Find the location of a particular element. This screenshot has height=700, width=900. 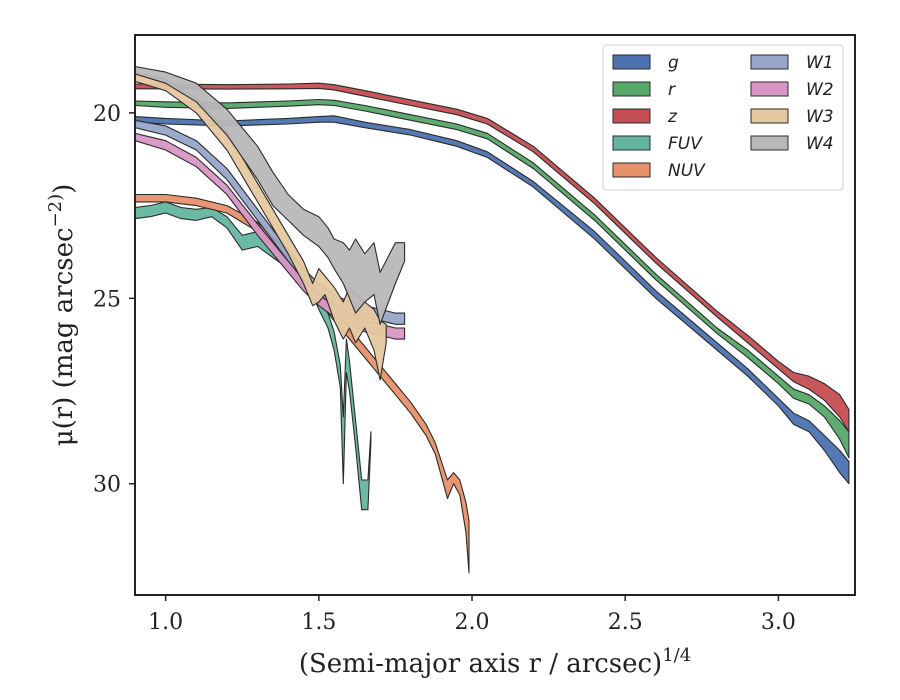

legend-swatch-g is located at coordinates (631, 62).